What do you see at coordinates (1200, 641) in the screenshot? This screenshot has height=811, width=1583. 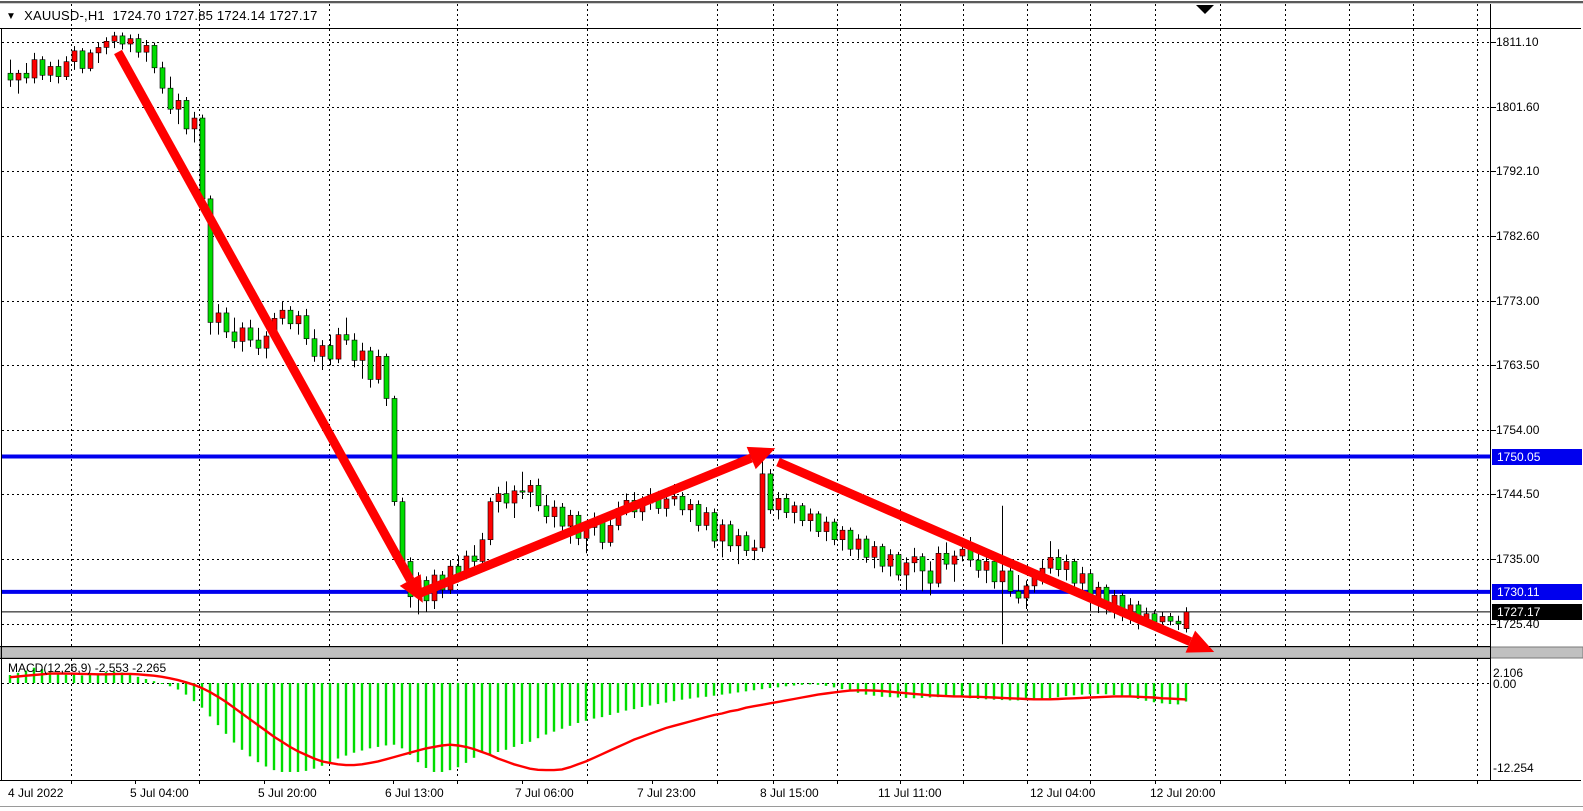 I see `trend-arrow-head` at bounding box center [1200, 641].